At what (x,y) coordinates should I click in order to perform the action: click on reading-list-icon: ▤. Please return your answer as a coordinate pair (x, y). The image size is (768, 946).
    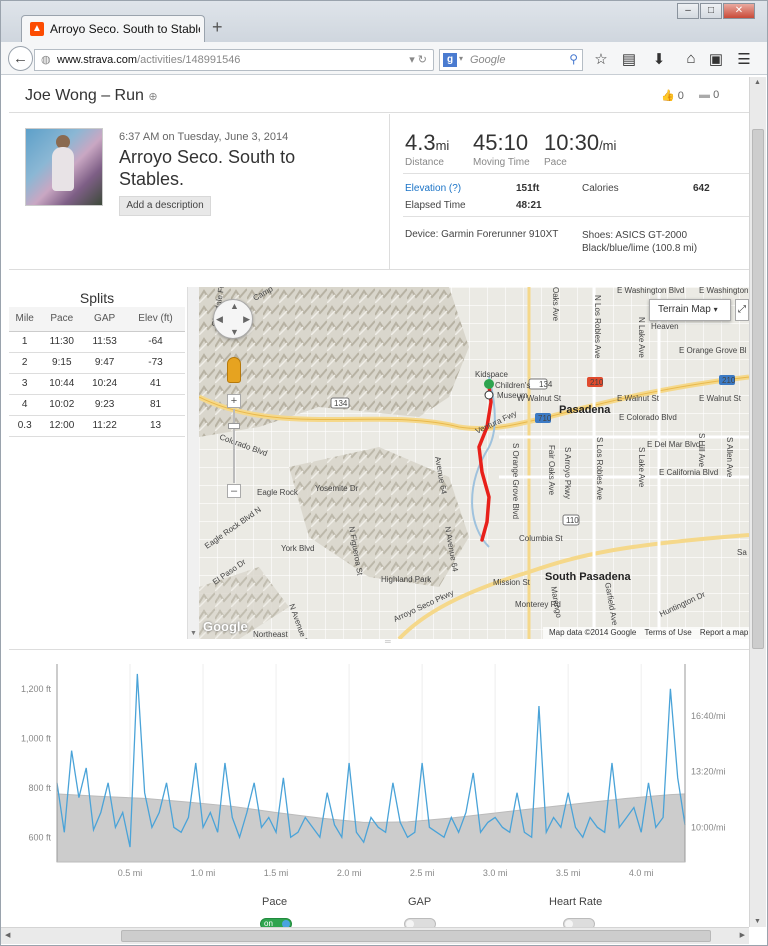
    Looking at the image, I should click on (629, 59).